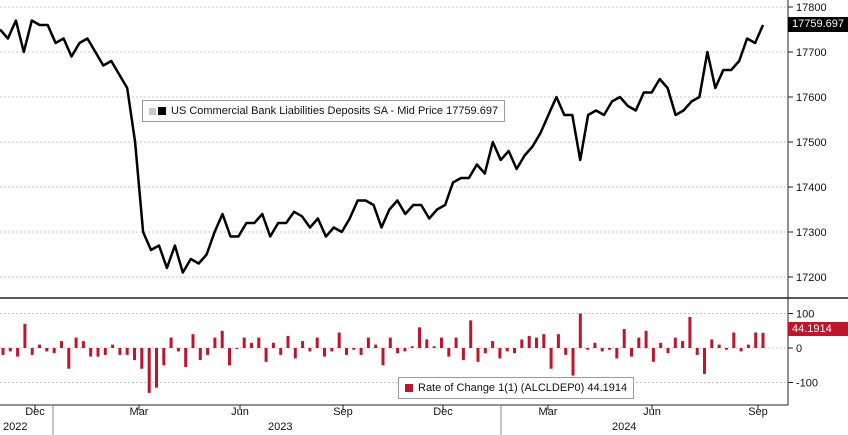  Describe the element at coordinates (811, 8) in the screenshot. I see `y-tick-label: 17800` at that location.